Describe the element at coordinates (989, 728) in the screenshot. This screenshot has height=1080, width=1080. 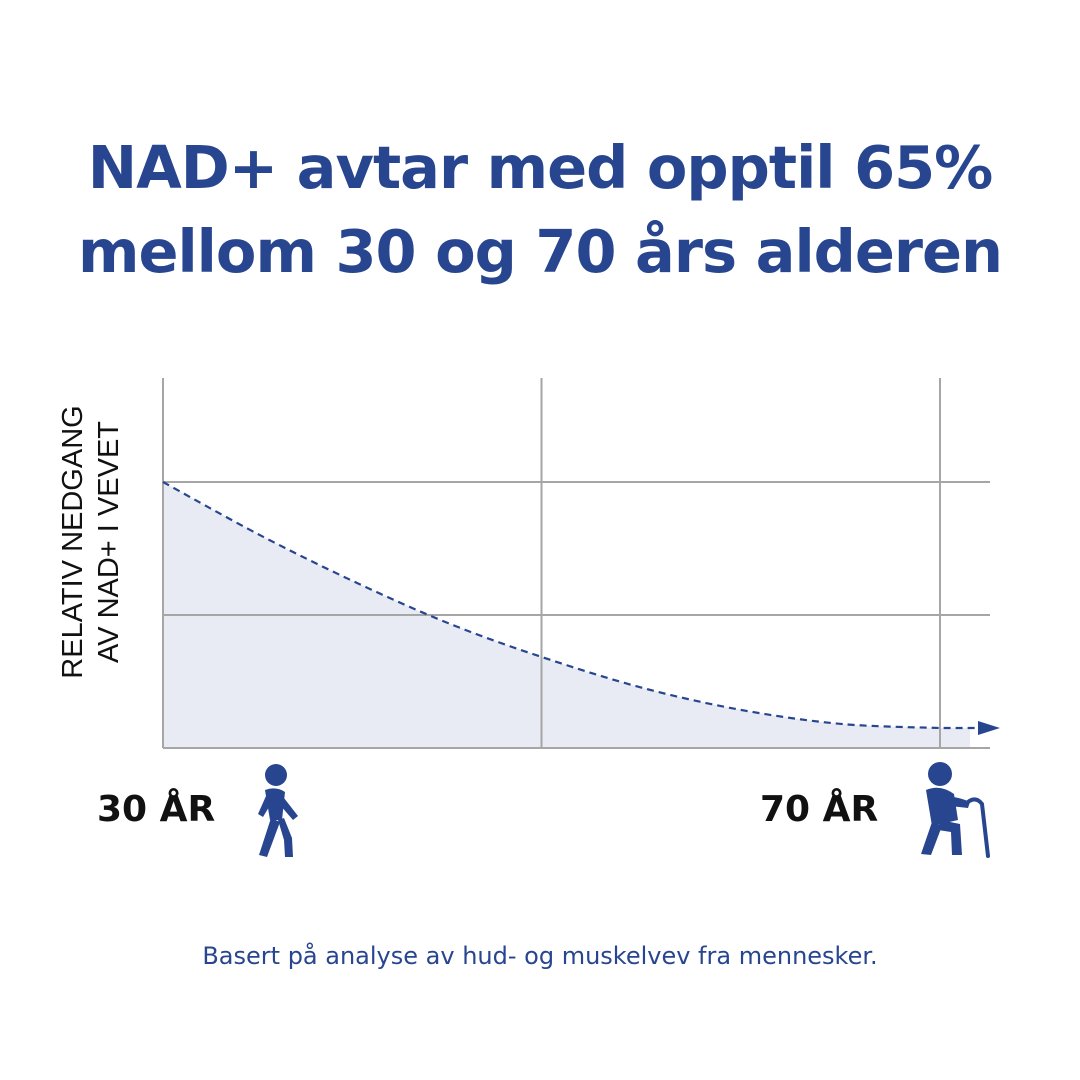
I see `series-arrowhead` at that location.